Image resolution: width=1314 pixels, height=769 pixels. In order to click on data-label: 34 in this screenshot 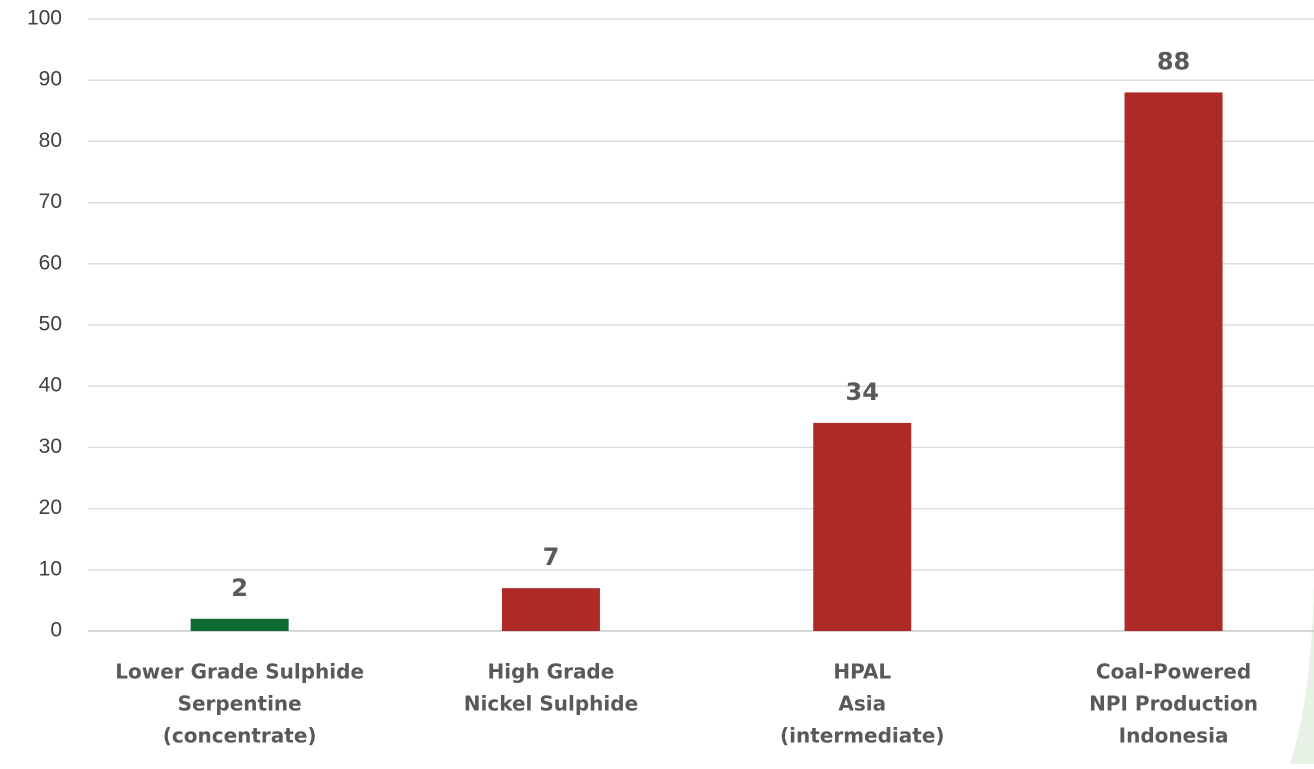, I will do `click(862, 392)`.